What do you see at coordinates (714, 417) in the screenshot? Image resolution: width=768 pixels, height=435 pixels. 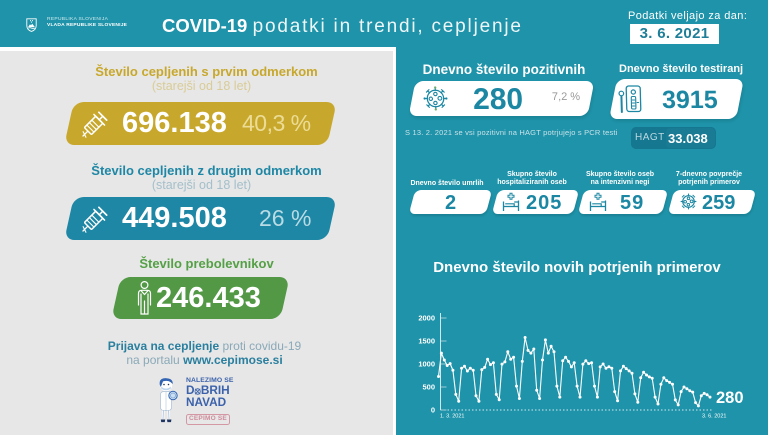 I see `svg-text: 3. 6. 2021` at bounding box center [714, 417].